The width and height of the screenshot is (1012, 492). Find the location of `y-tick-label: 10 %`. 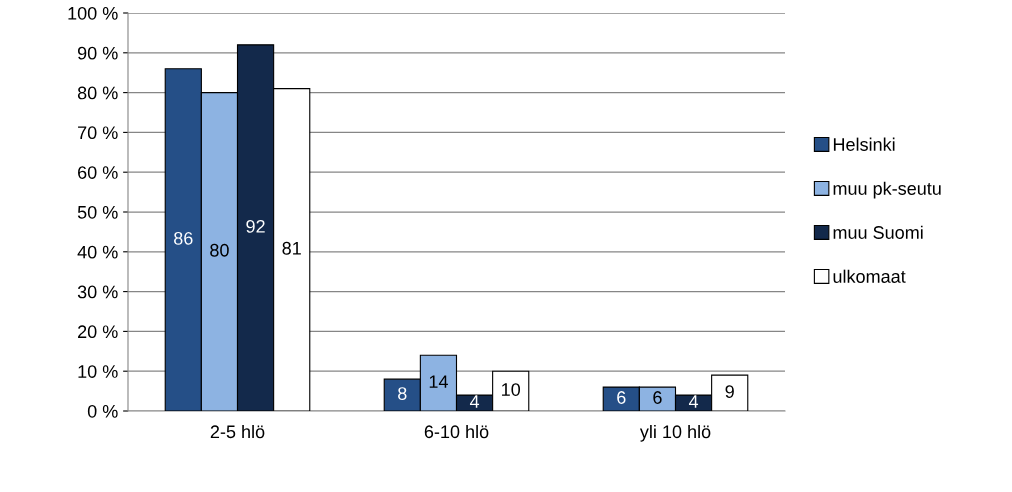

y-tick-label: 10 % is located at coordinates (98, 371).